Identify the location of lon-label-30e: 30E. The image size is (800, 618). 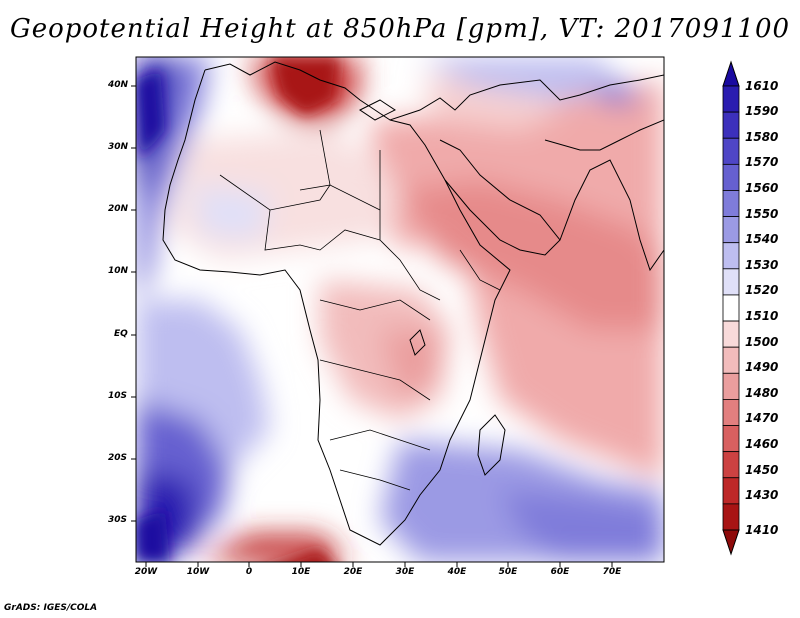
(405, 572).